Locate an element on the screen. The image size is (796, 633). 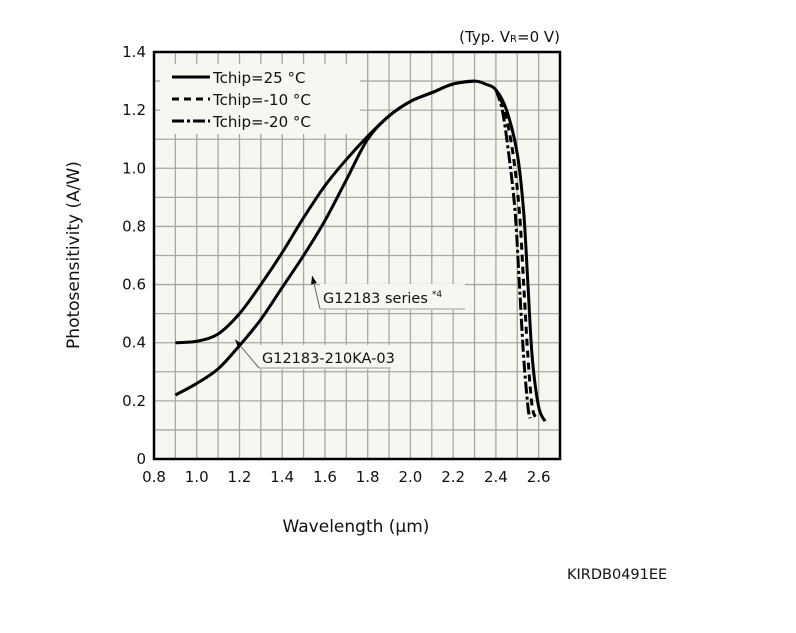
x-tick-label: 1.8 is located at coordinates (368, 477).